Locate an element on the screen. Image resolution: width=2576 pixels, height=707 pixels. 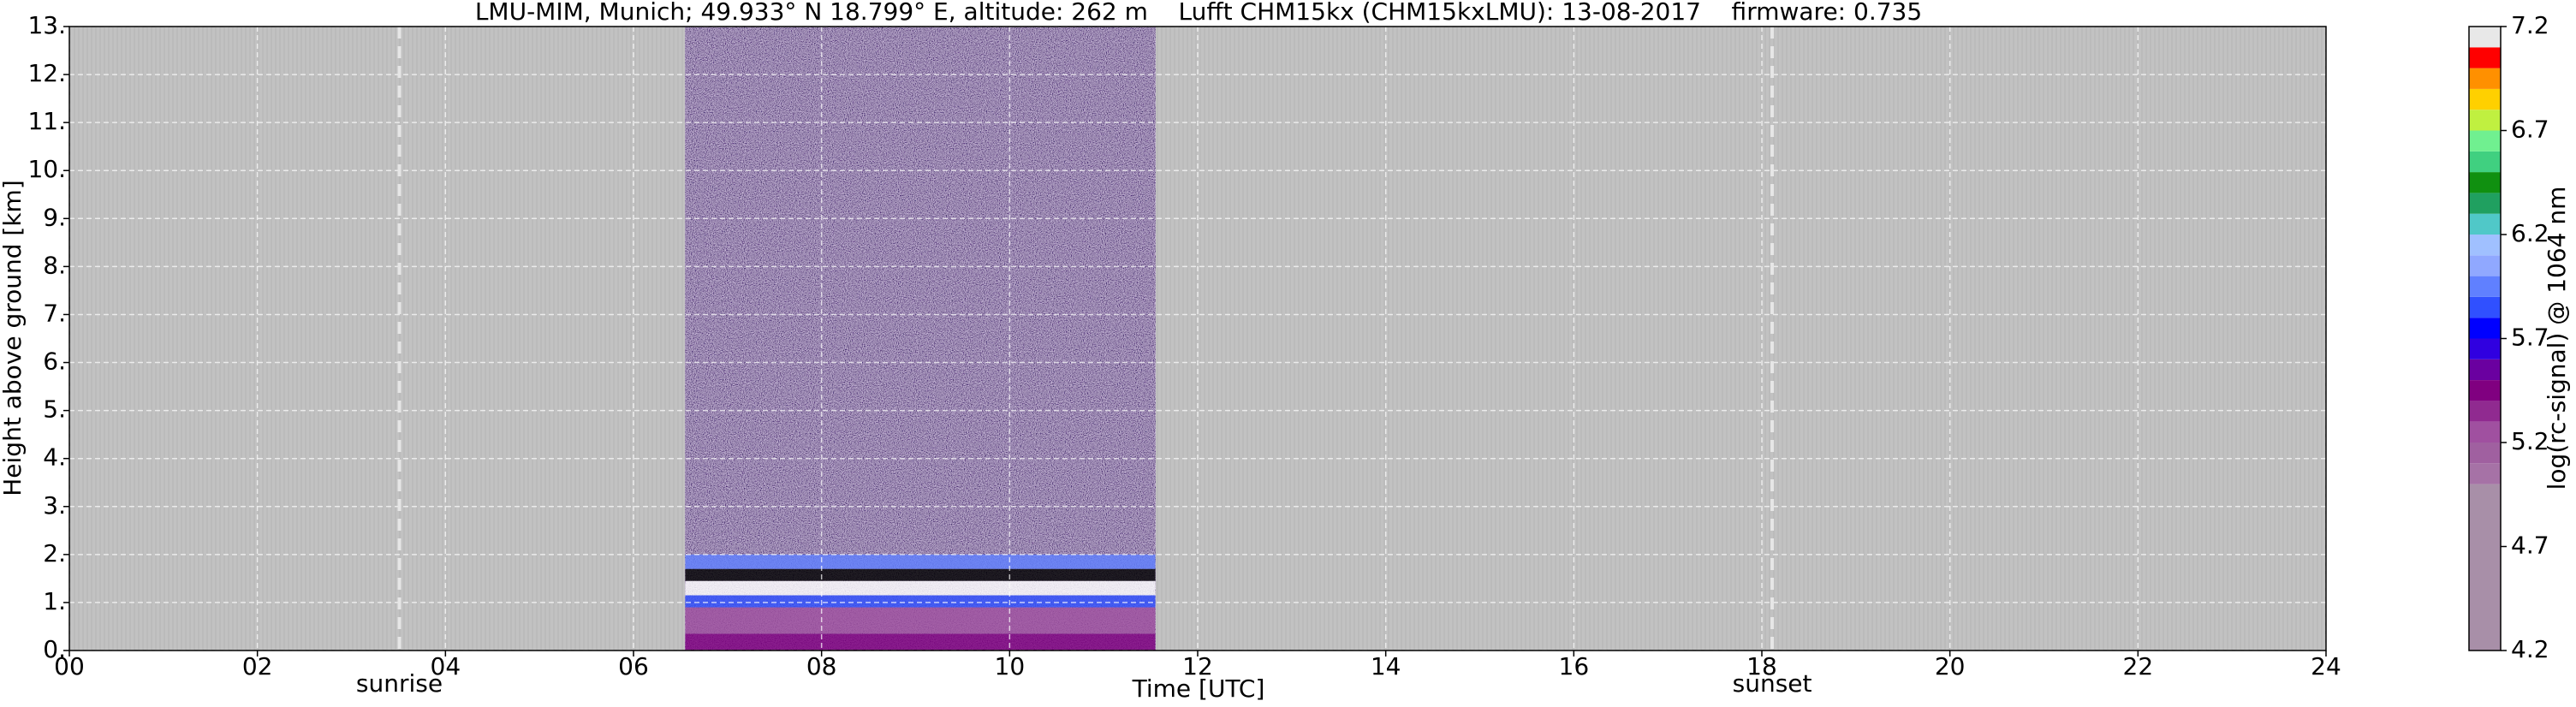
x-tick-label: 02 is located at coordinates (257, 666).